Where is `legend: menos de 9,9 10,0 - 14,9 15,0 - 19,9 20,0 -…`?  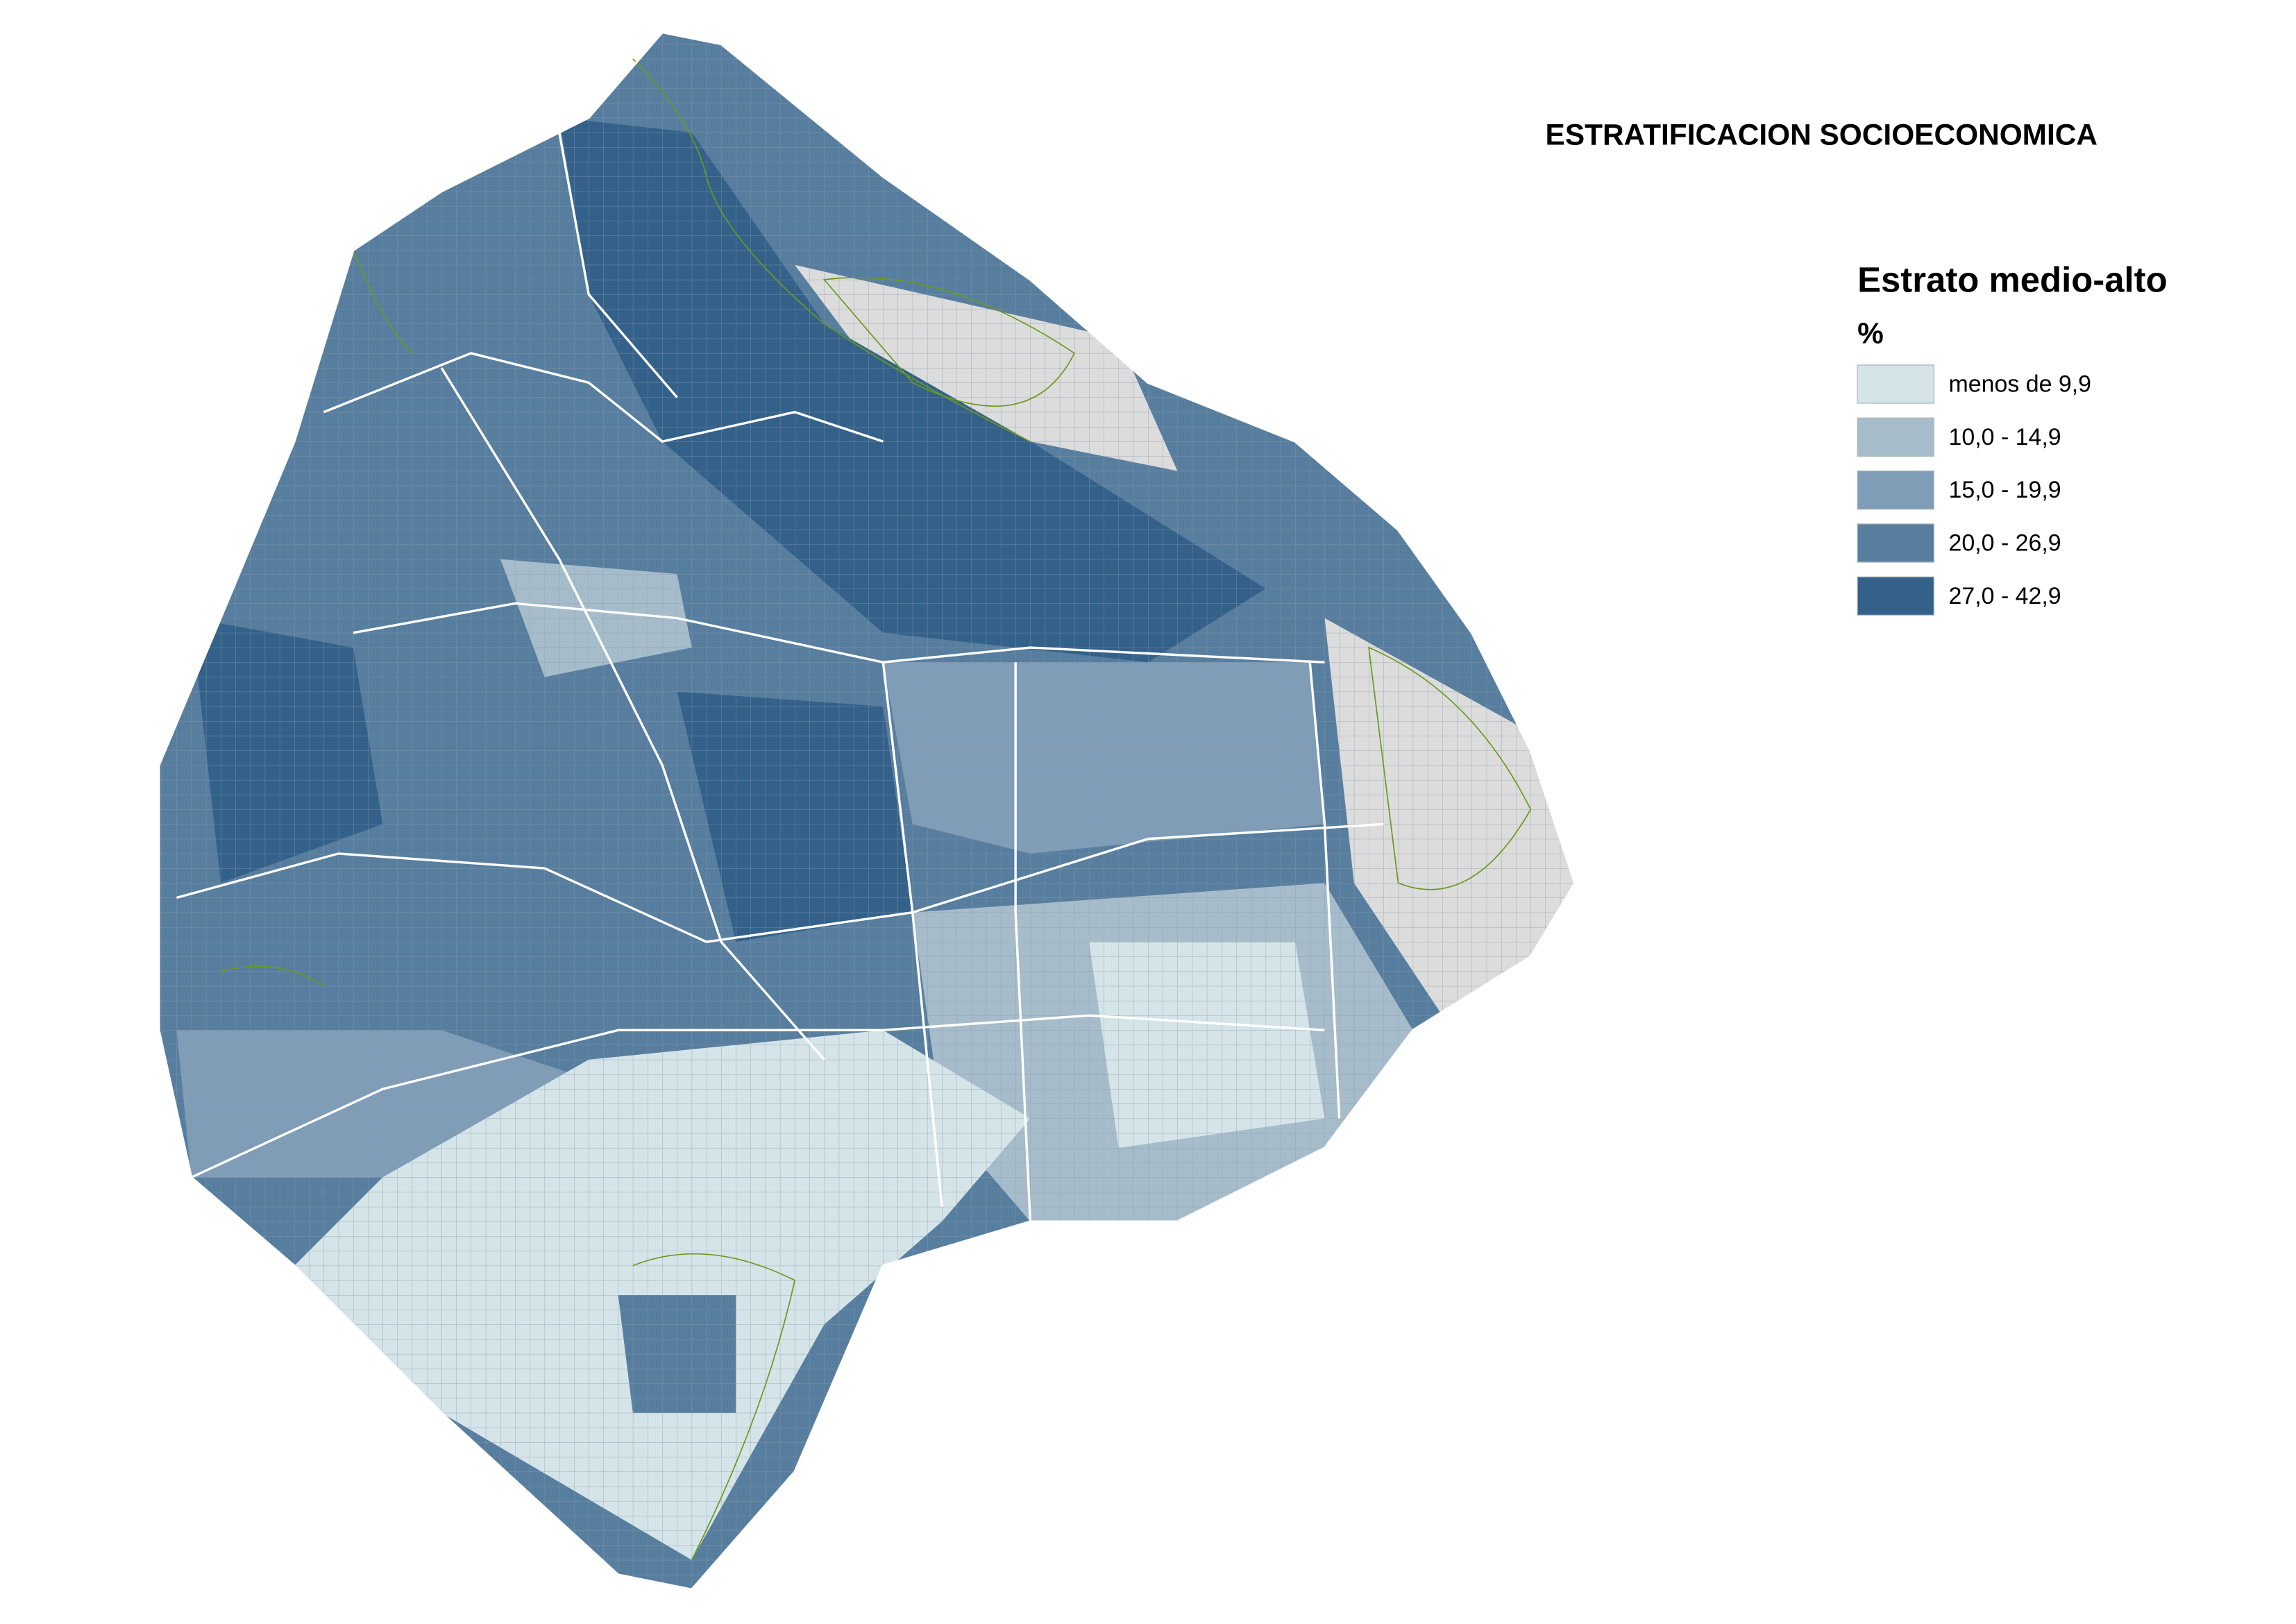 legend: menos de 9,9 10,0 - 14,9 15,0 - 19,9 20,0 -… is located at coordinates (1974, 490).